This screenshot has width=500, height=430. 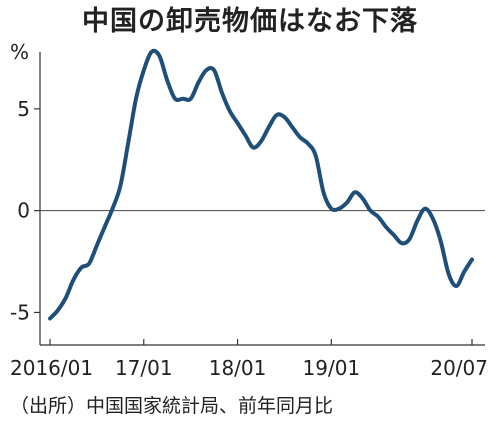 What do you see at coordinates (51, 368) in the screenshot?
I see `x-tick-label: 2016/01` at bounding box center [51, 368].